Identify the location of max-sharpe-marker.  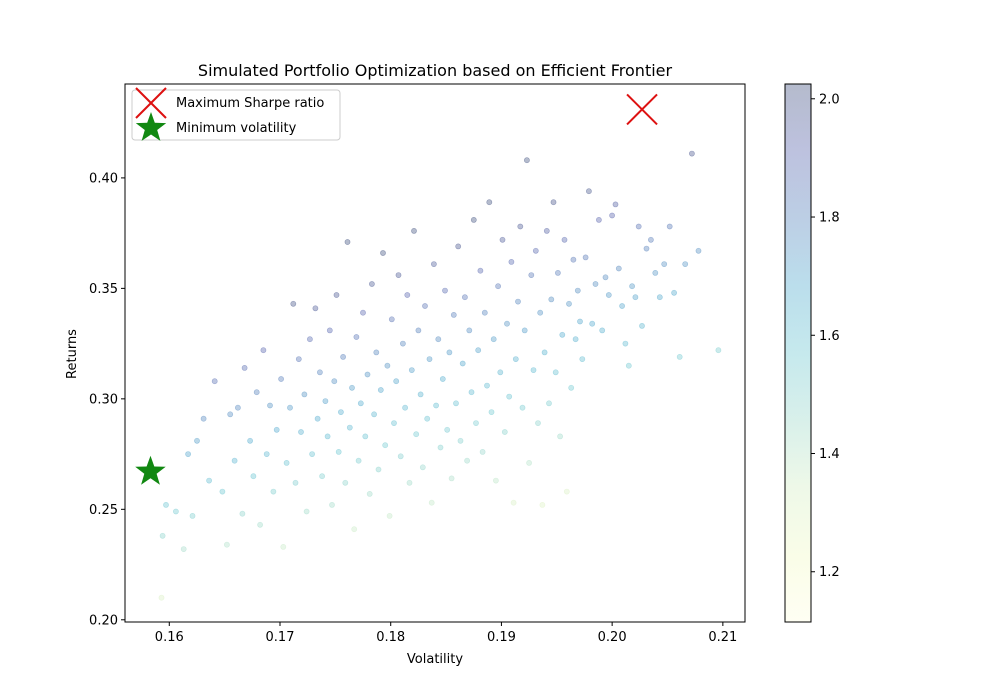
(642, 109).